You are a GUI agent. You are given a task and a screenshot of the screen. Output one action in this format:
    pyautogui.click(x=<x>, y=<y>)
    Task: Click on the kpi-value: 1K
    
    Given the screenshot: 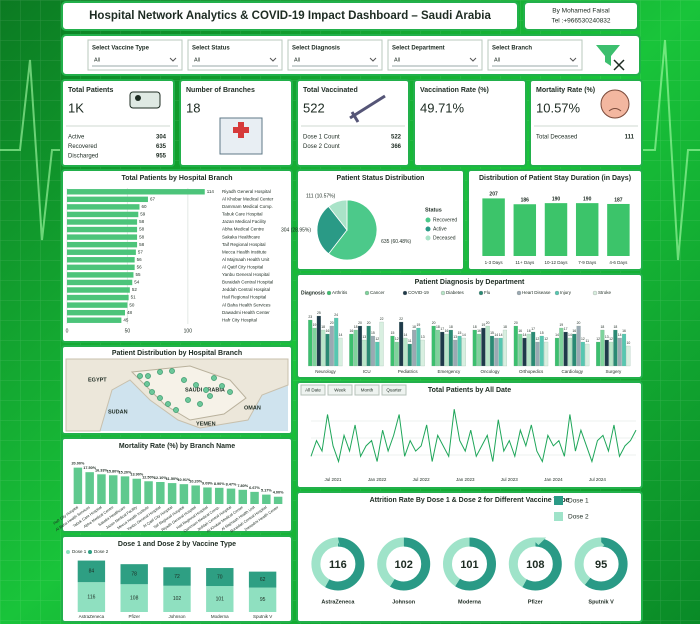 What is the action you would take?
    pyautogui.click(x=76, y=107)
    